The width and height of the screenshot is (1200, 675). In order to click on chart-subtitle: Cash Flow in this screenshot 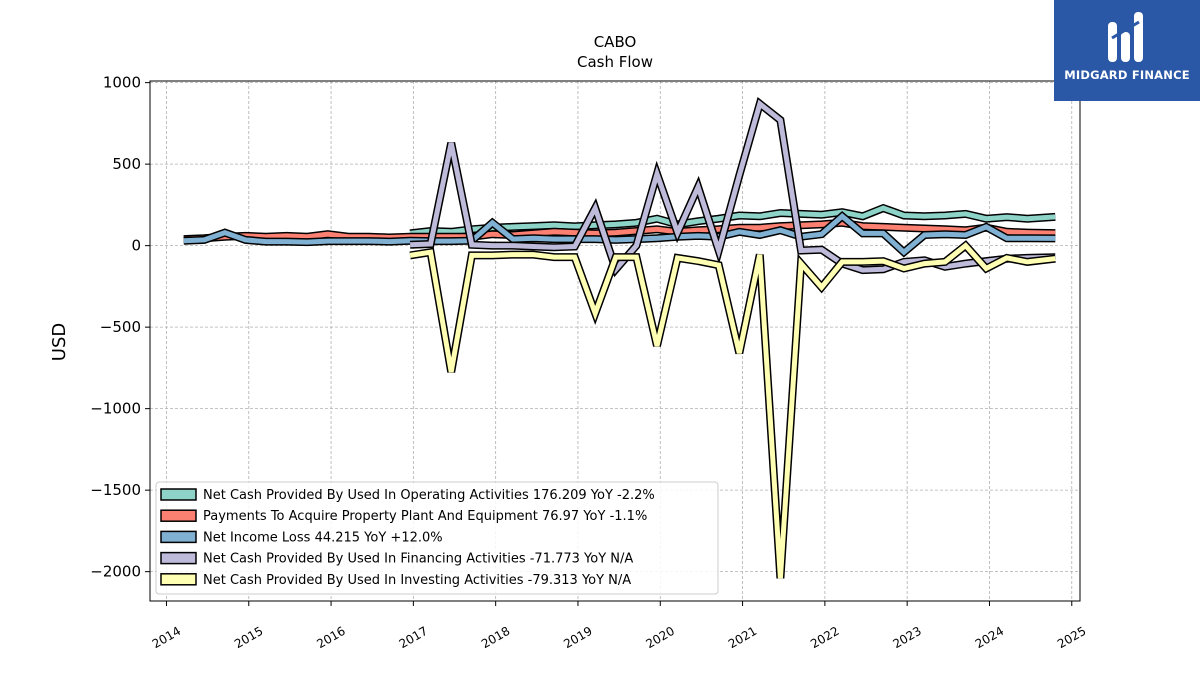, I will do `click(615, 62)`.